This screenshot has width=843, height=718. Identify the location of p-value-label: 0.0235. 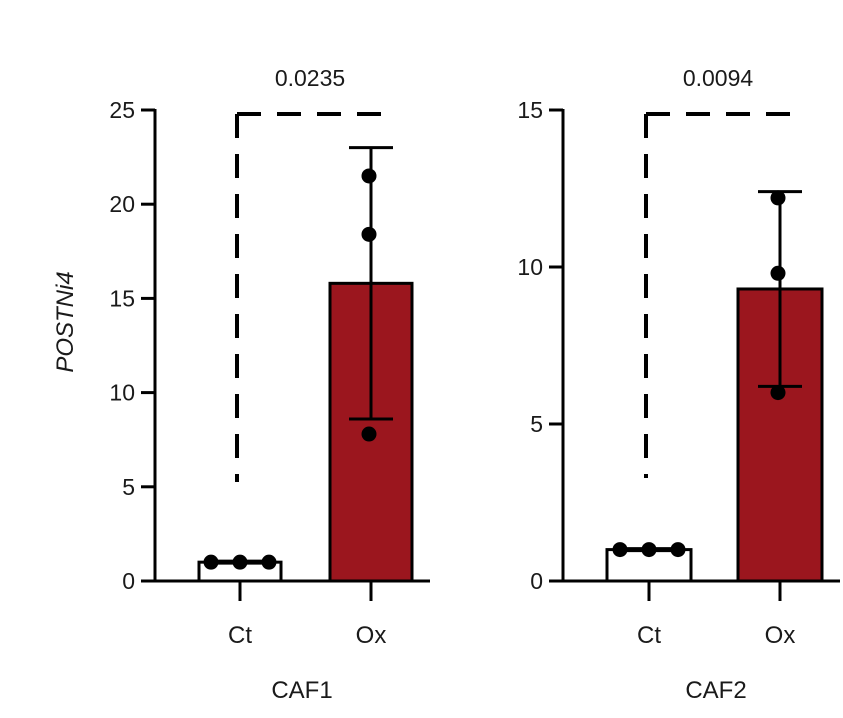
(310, 78).